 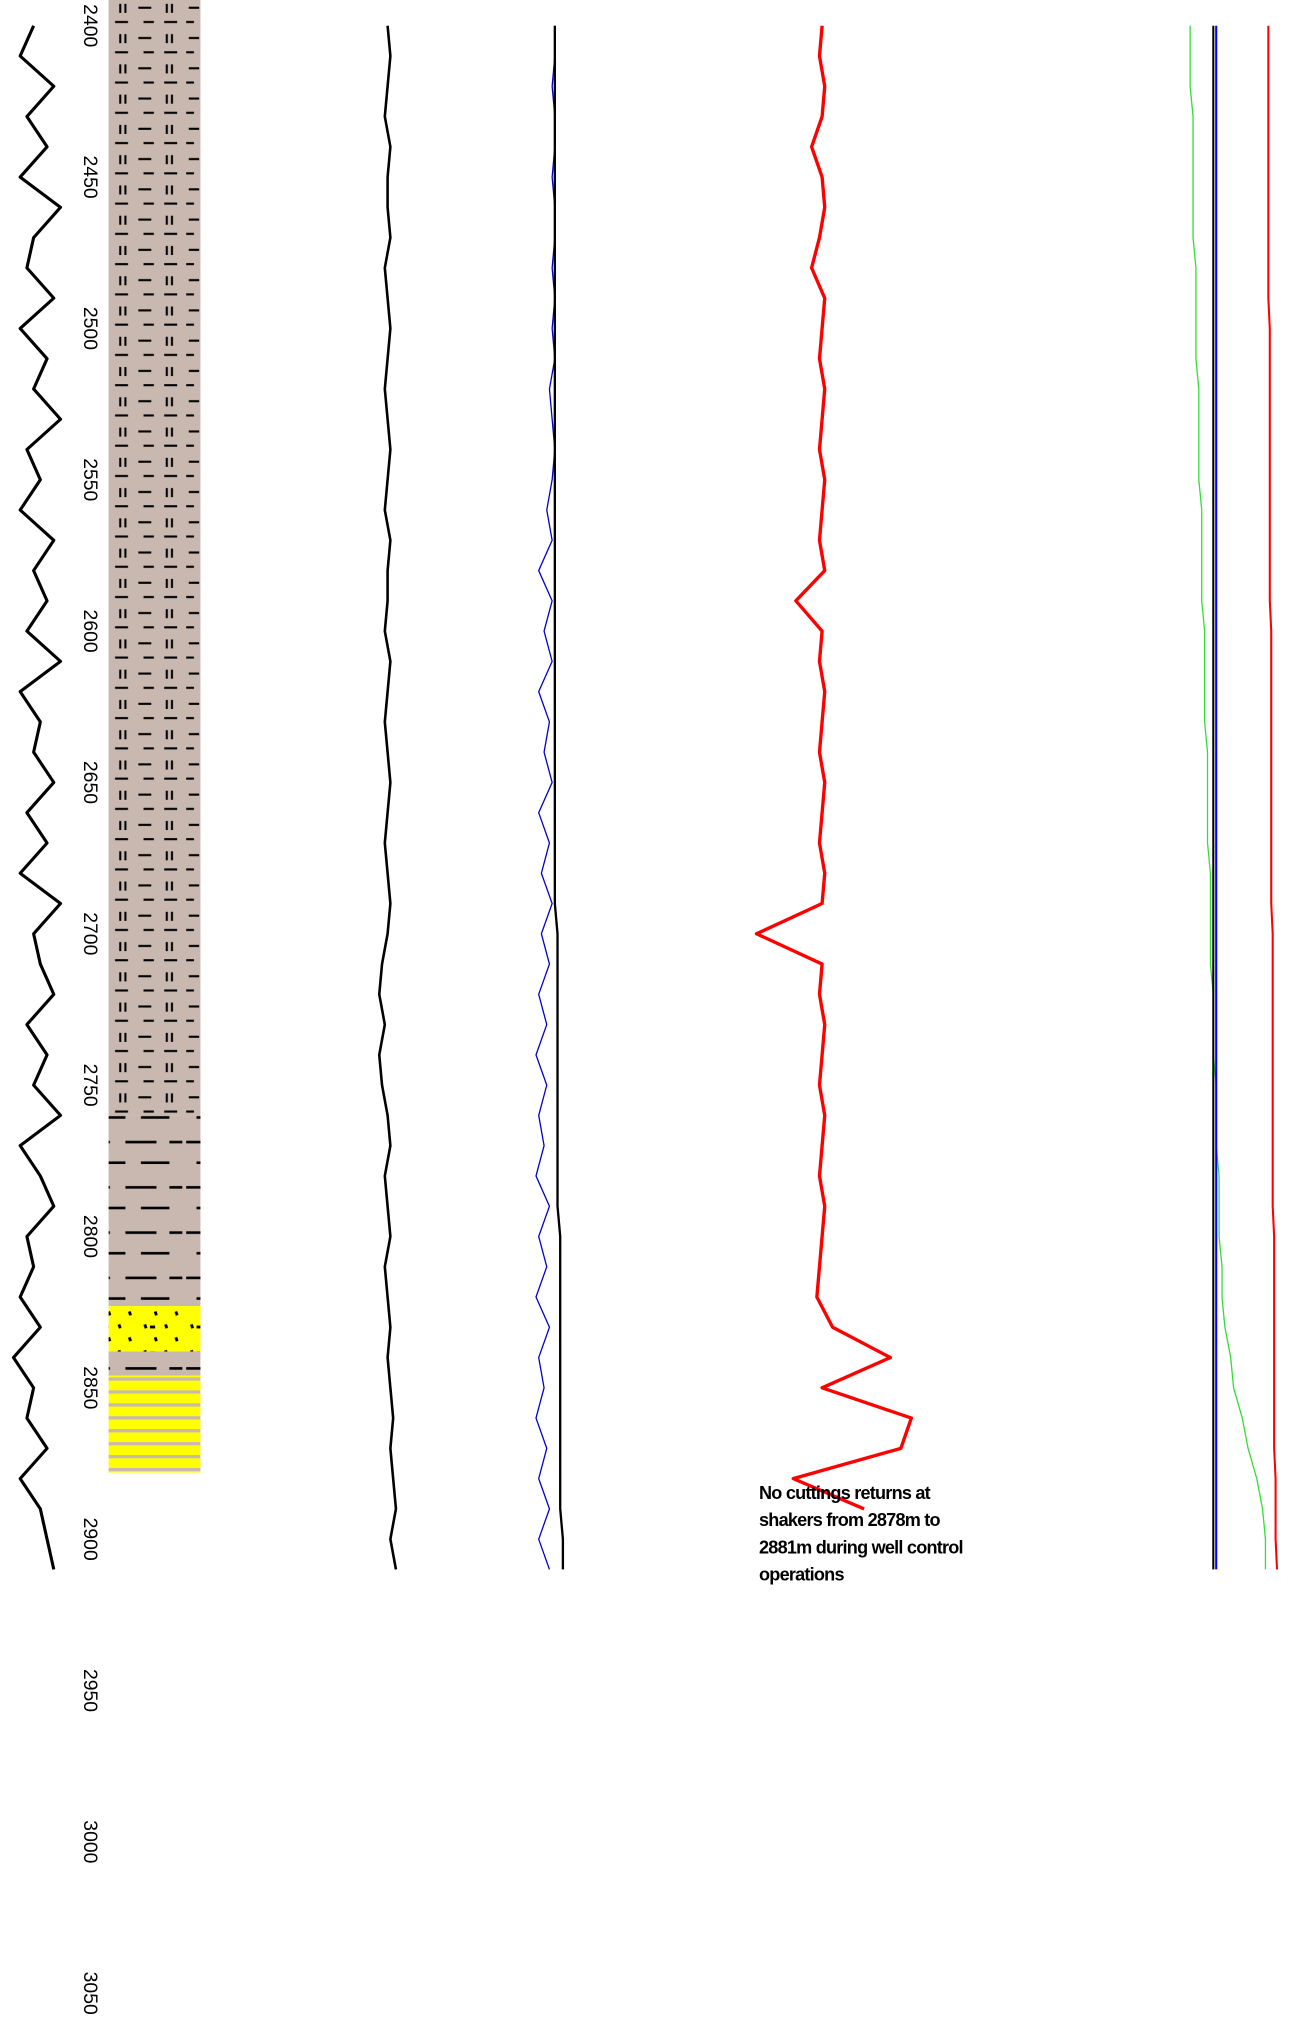 I want to click on depth-label: 2800, so click(x=90, y=1236).